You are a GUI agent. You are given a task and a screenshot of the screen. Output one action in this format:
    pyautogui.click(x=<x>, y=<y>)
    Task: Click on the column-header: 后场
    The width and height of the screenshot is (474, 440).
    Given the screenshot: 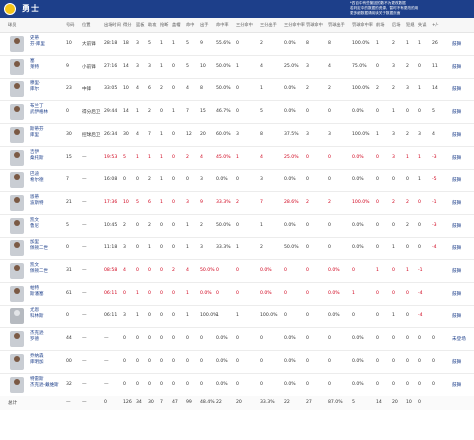 What is the action you would take?
    pyautogui.click(x=396, y=24)
    